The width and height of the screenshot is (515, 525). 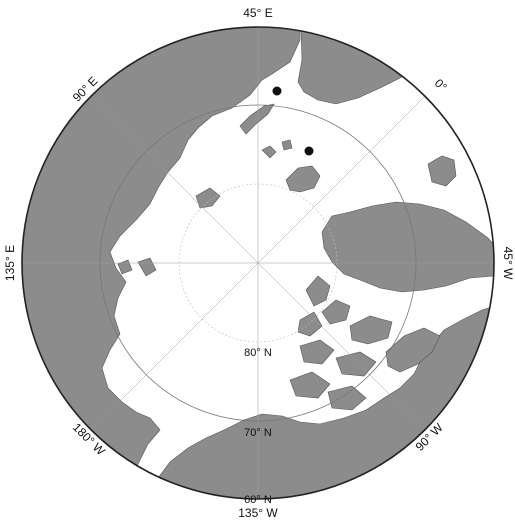 What do you see at coordinates (441, 85) in the screenshot?
I see `label-0: 0°` at bounding box center [441, 85].